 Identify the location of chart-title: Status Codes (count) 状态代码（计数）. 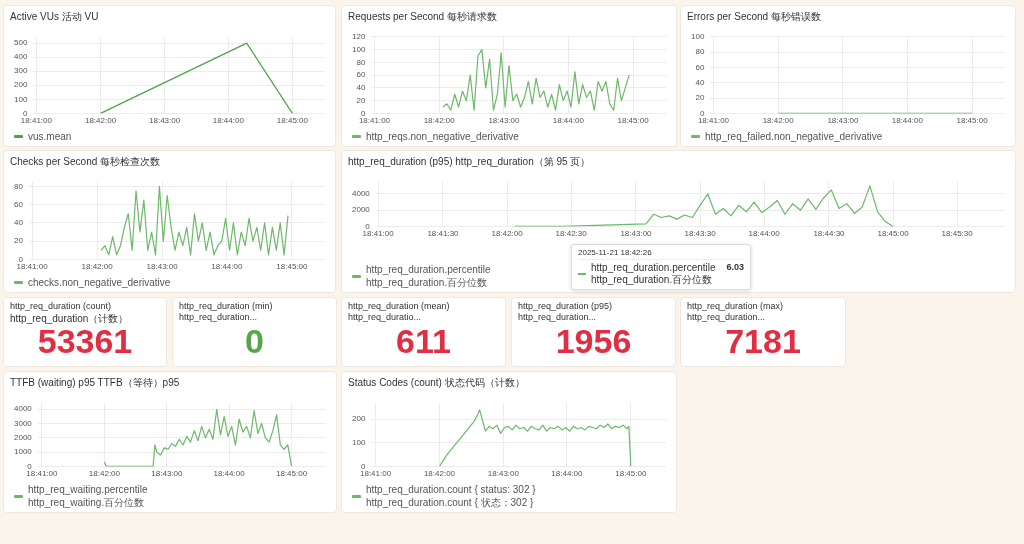
(436, 383).